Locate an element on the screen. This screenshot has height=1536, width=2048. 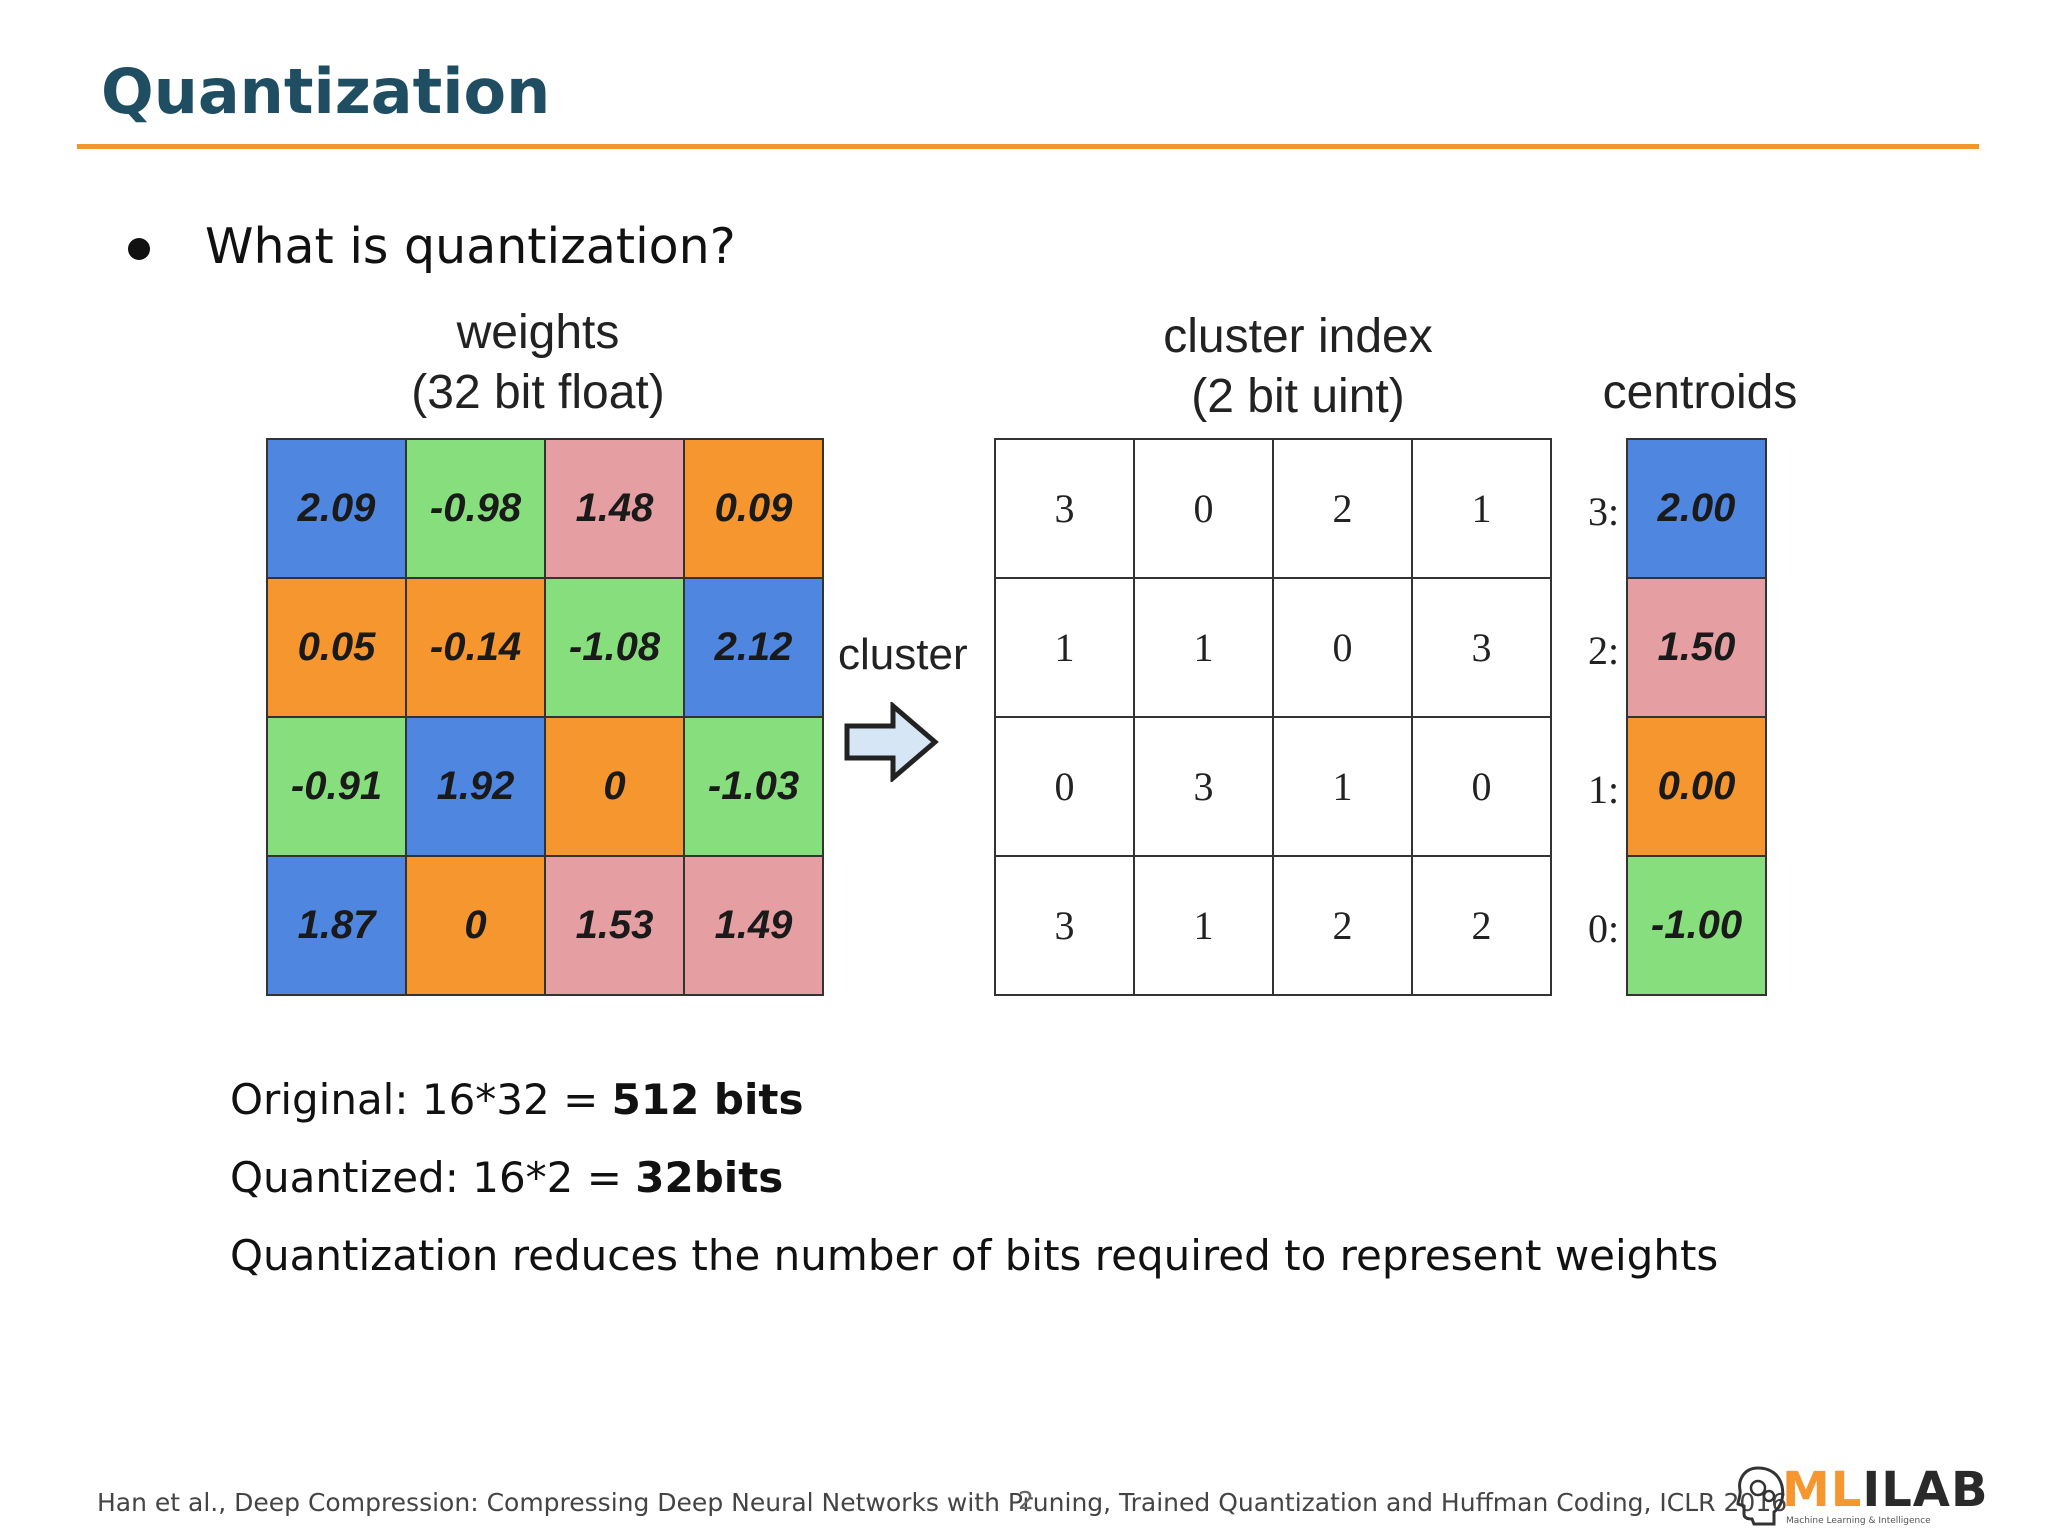
bullet-dot-icon is located at coordinates (139, 249).